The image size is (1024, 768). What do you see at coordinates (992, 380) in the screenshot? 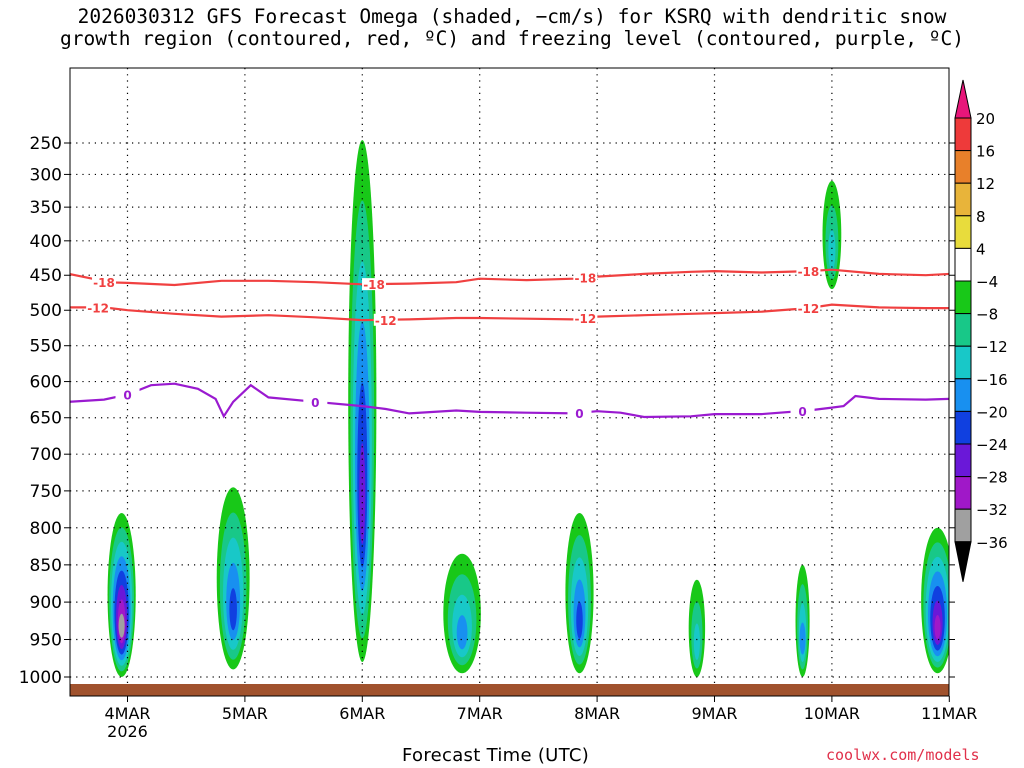
I see `colorbar-label-8: −16` at bounding box center [992, 380].